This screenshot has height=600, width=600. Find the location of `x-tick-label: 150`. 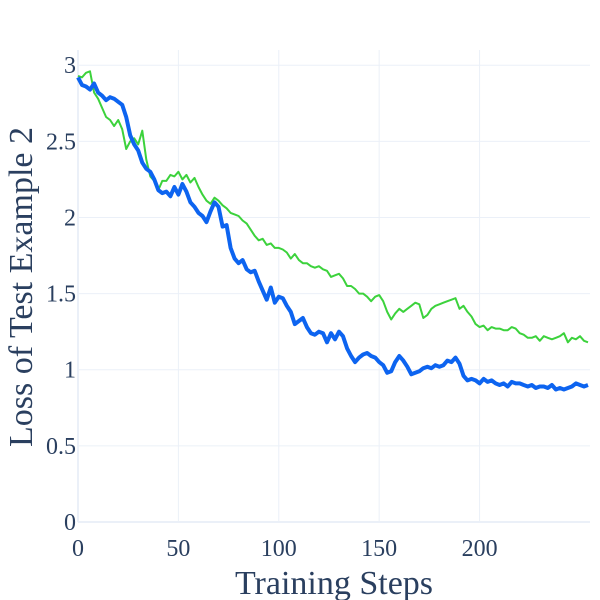

x-tick-label: 150 is located at coordinates (379, 549).